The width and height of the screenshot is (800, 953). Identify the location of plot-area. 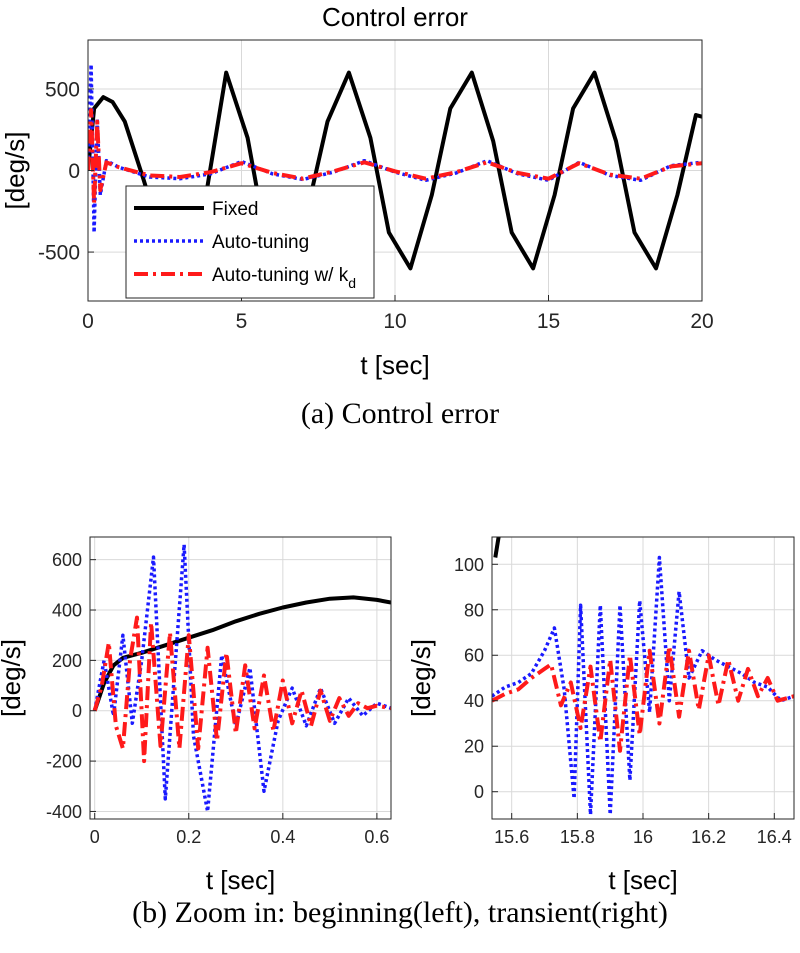
(240, 678).